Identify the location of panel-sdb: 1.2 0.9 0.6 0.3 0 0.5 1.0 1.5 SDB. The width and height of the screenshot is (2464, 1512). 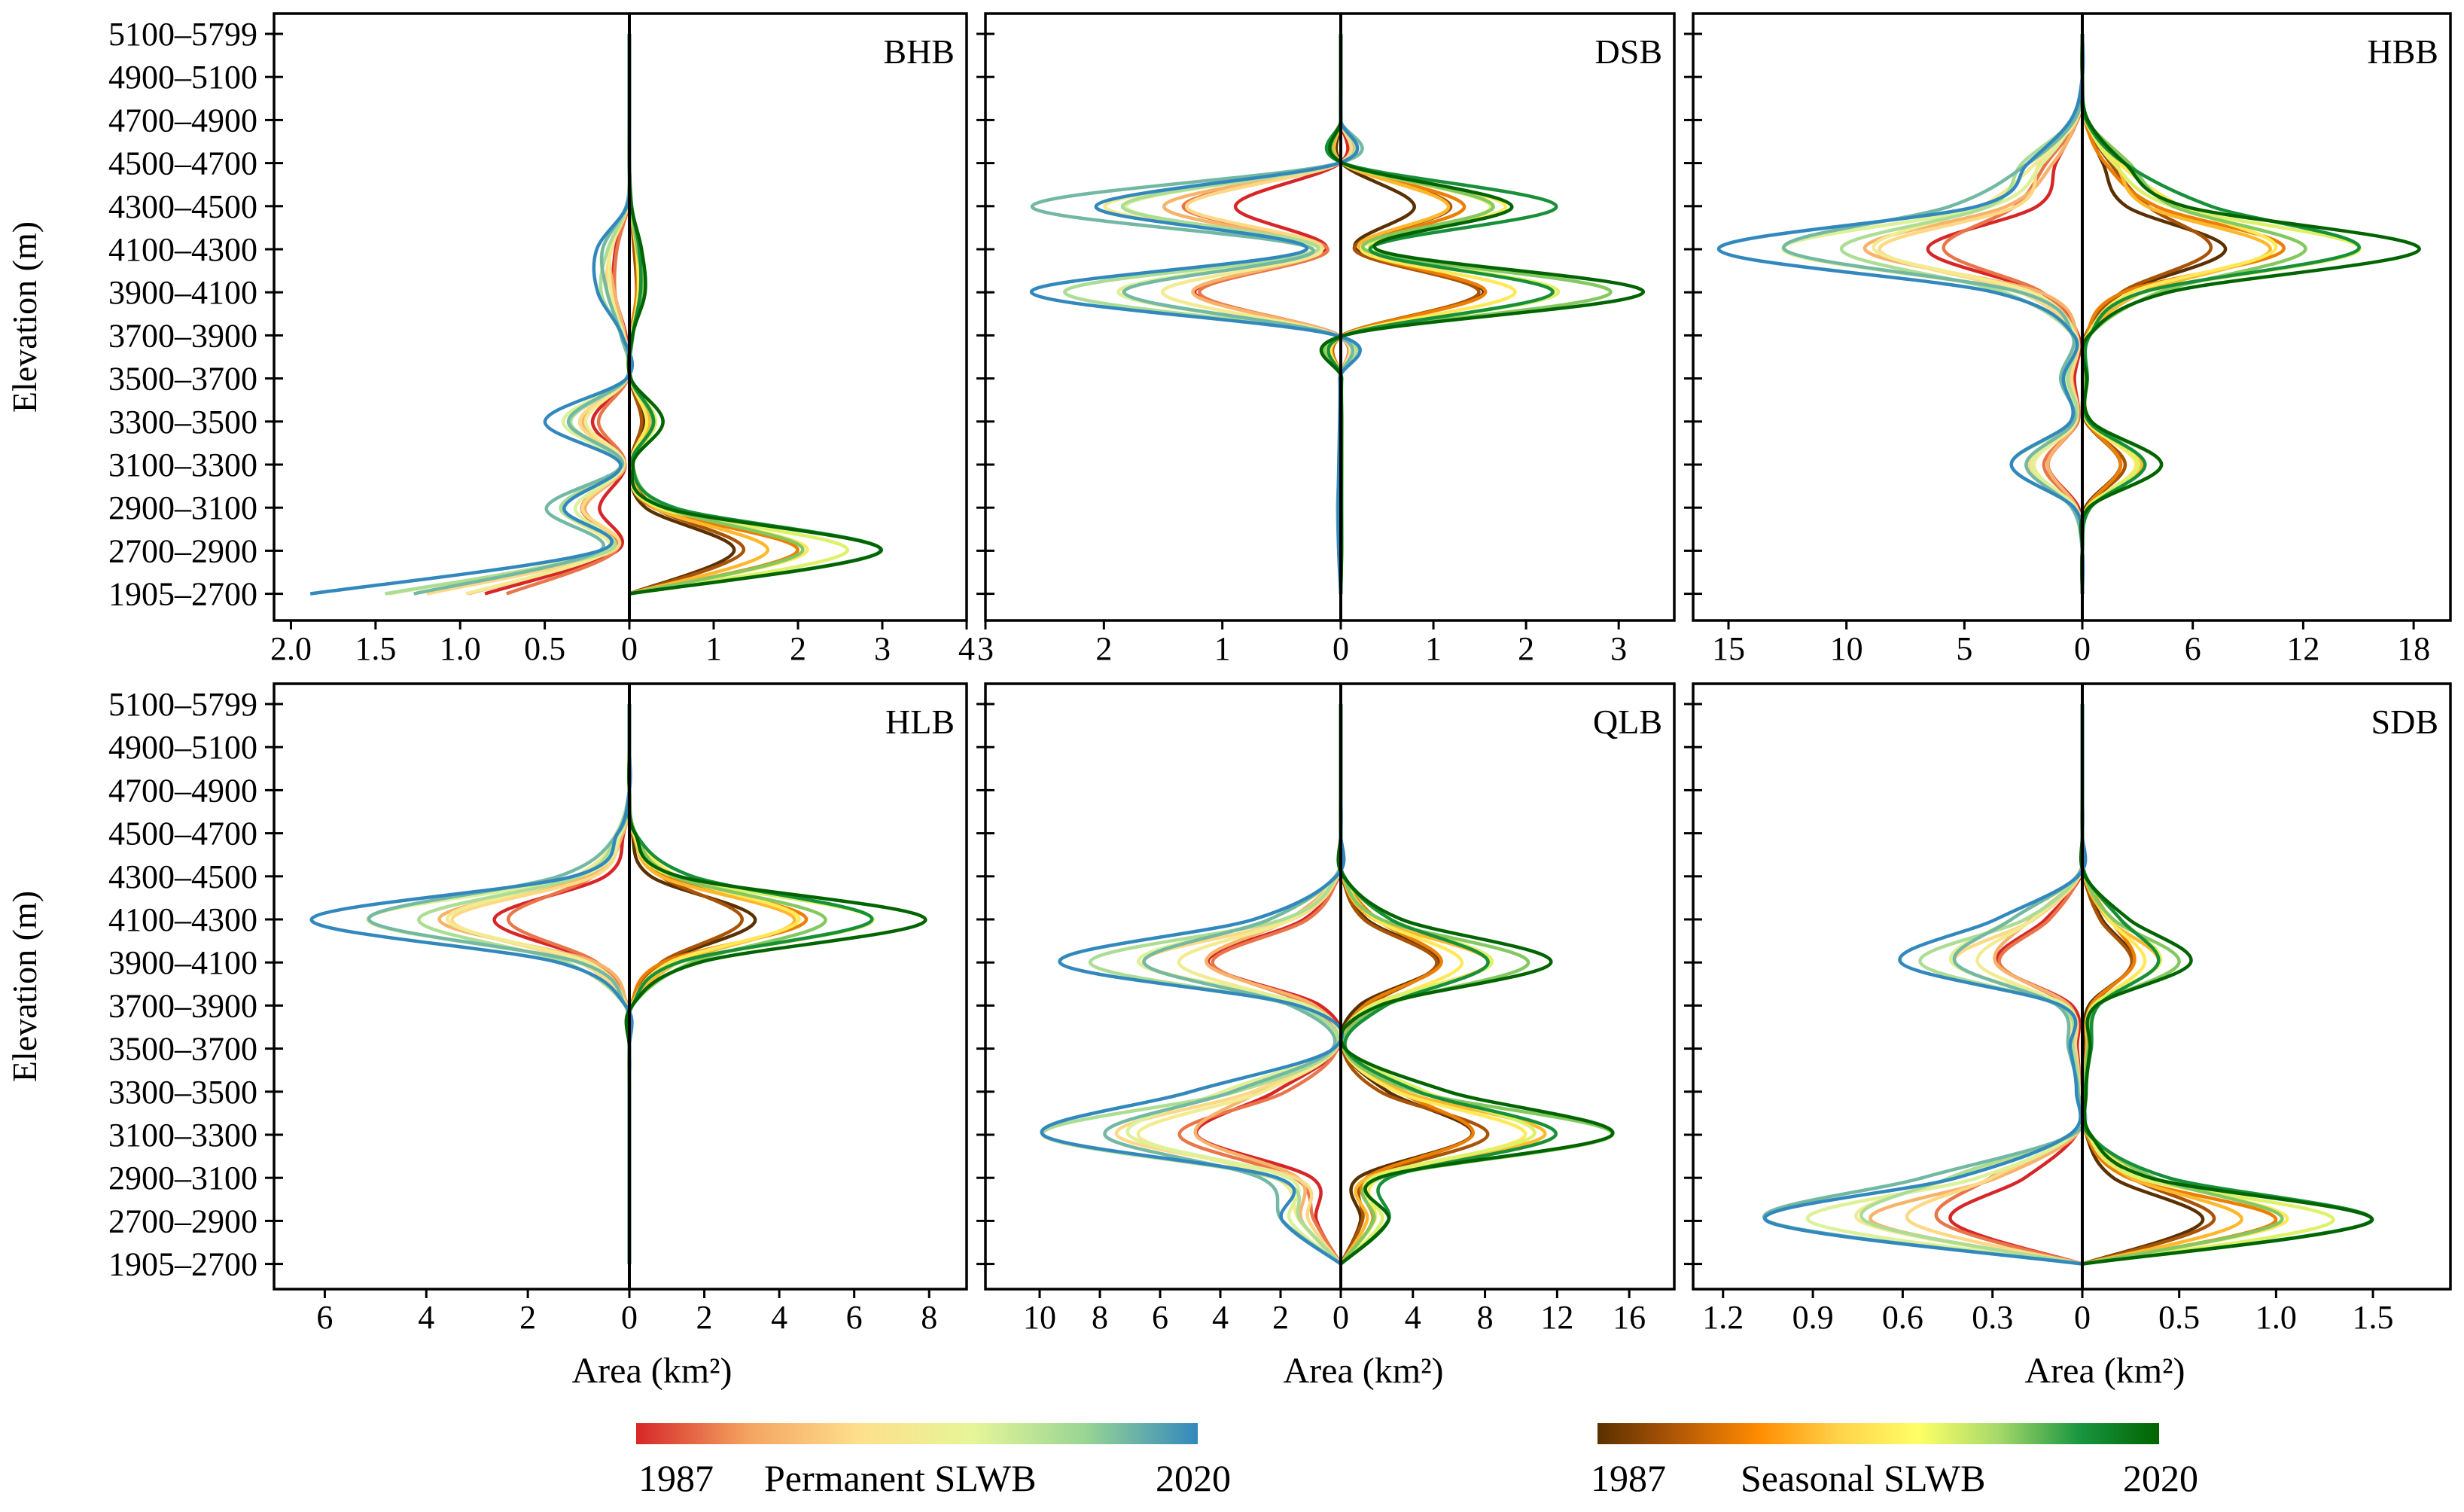
(2068, 1009).